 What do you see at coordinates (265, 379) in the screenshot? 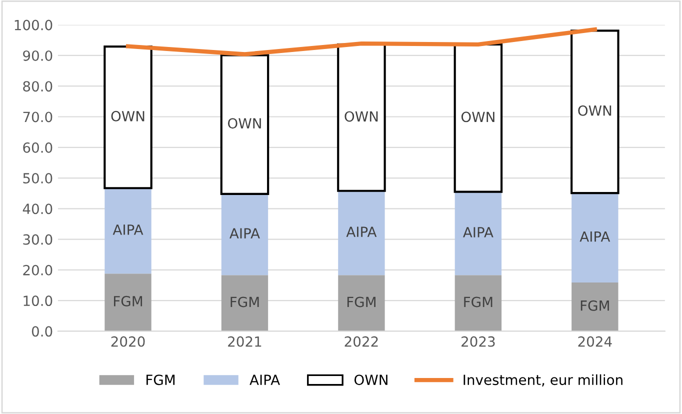
I see `legend-label: AIPA` at bounding box center [265, 379].